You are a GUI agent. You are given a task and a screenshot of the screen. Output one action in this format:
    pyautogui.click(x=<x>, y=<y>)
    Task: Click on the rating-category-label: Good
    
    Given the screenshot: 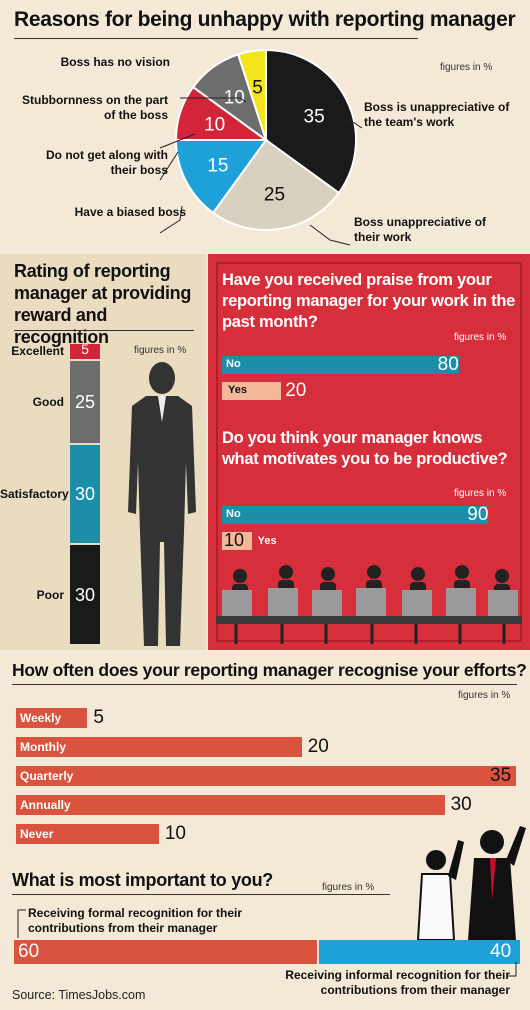 What is the action you would take?
    pyautogui.click(x=48, y=401)
    